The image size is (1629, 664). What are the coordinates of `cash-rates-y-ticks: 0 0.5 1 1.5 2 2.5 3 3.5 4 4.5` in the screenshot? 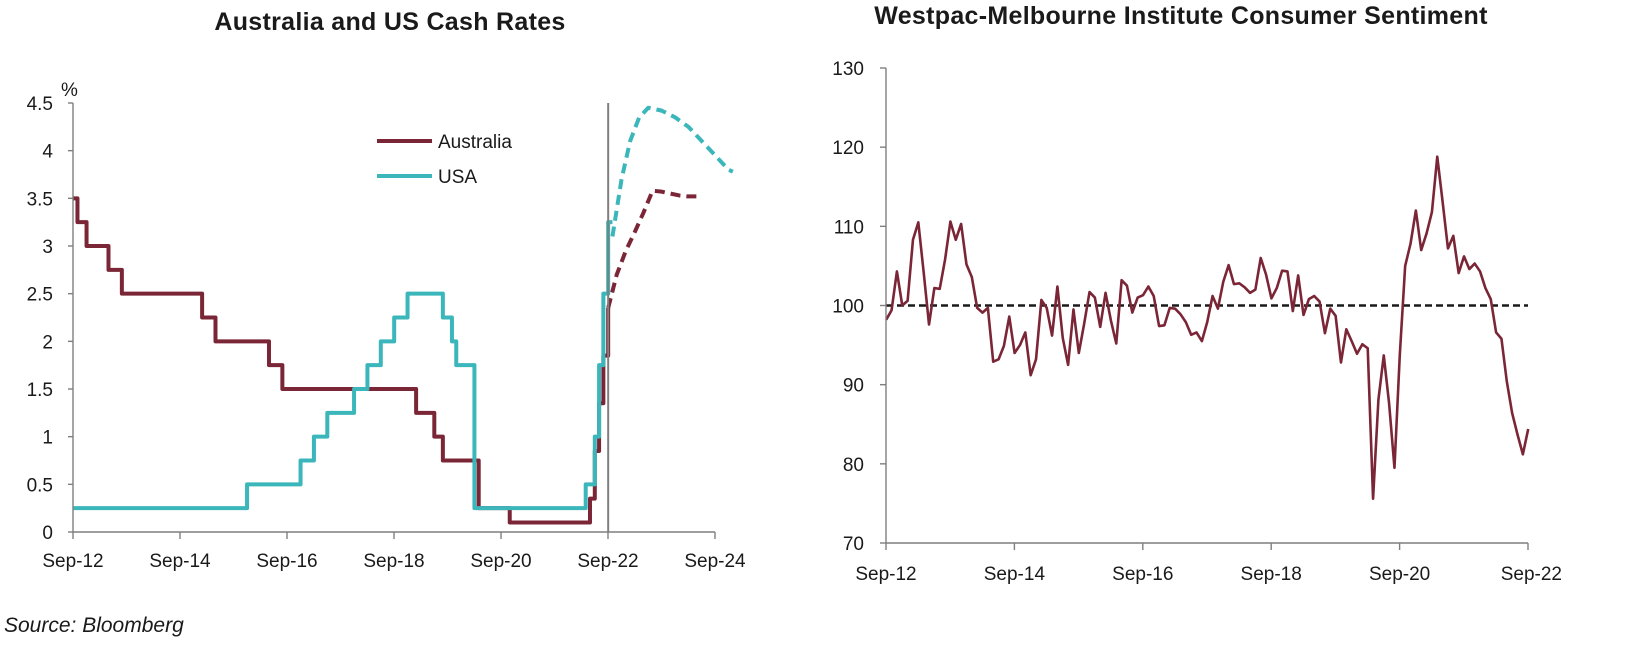 It's located at (50, 319).